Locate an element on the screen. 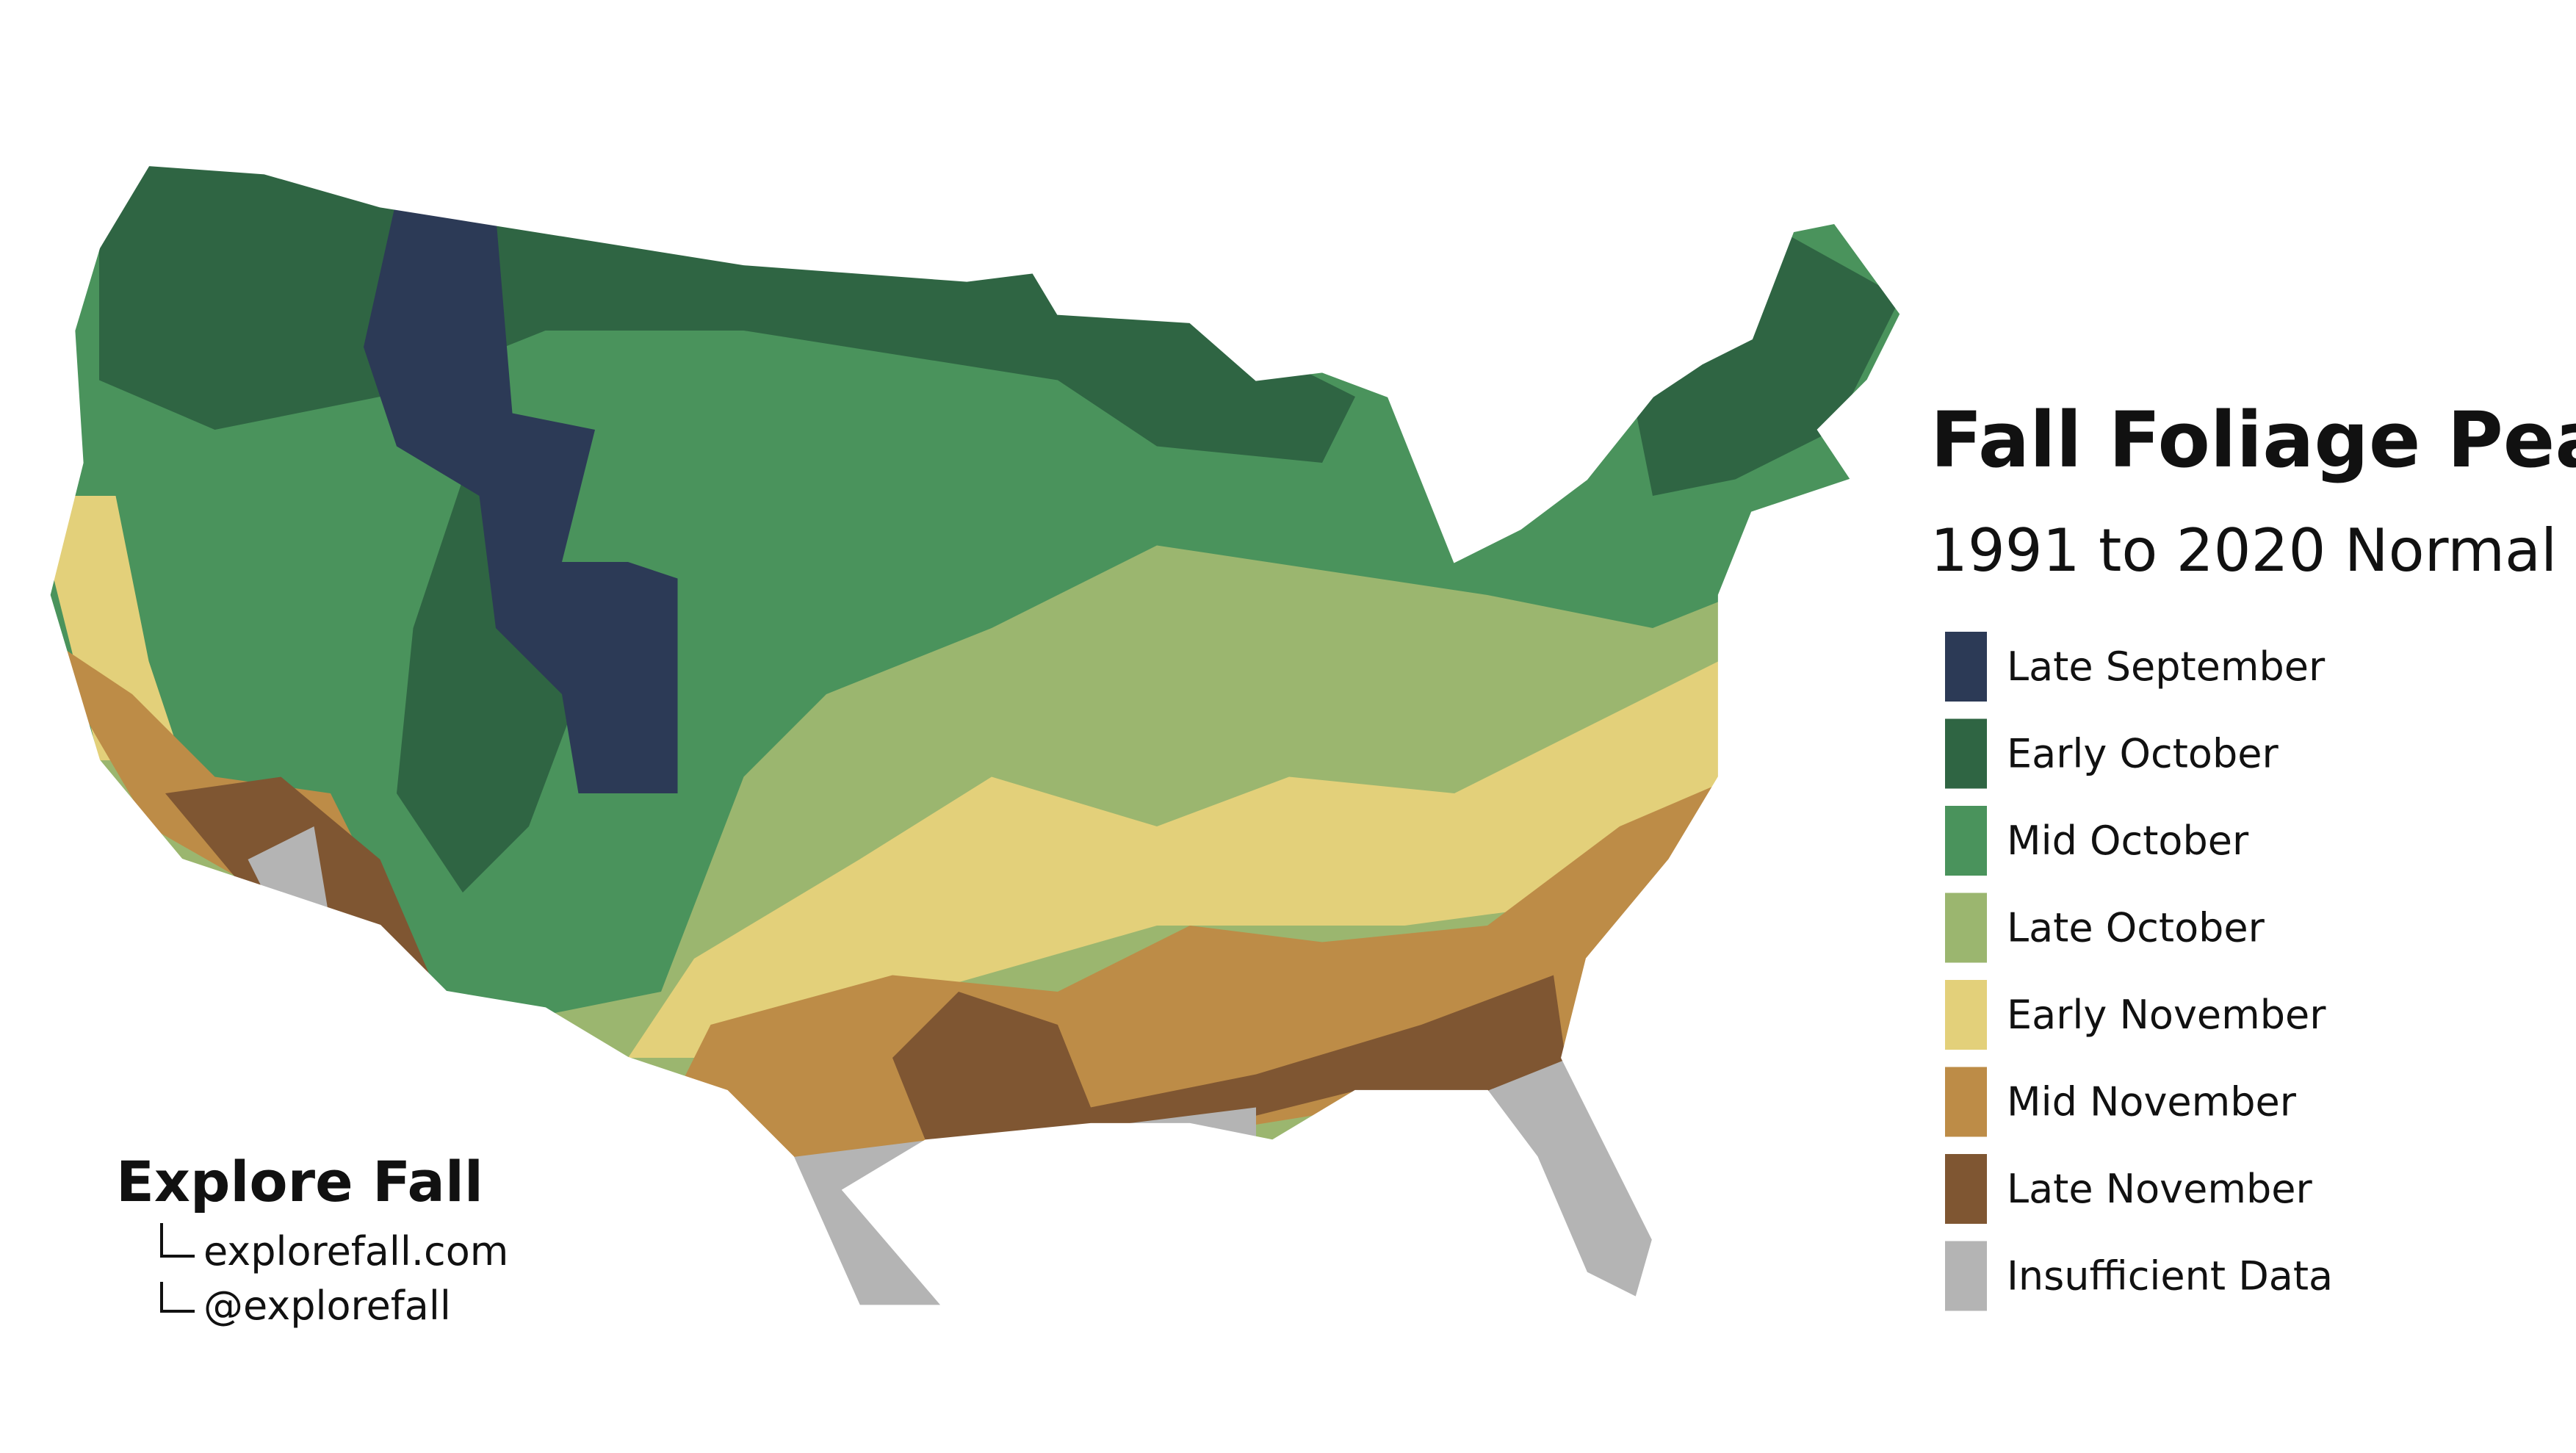 The width and height of the screenshot is (2576, 1453). legend-label: Insufficient Data is located at coordinates (2170, 1276).